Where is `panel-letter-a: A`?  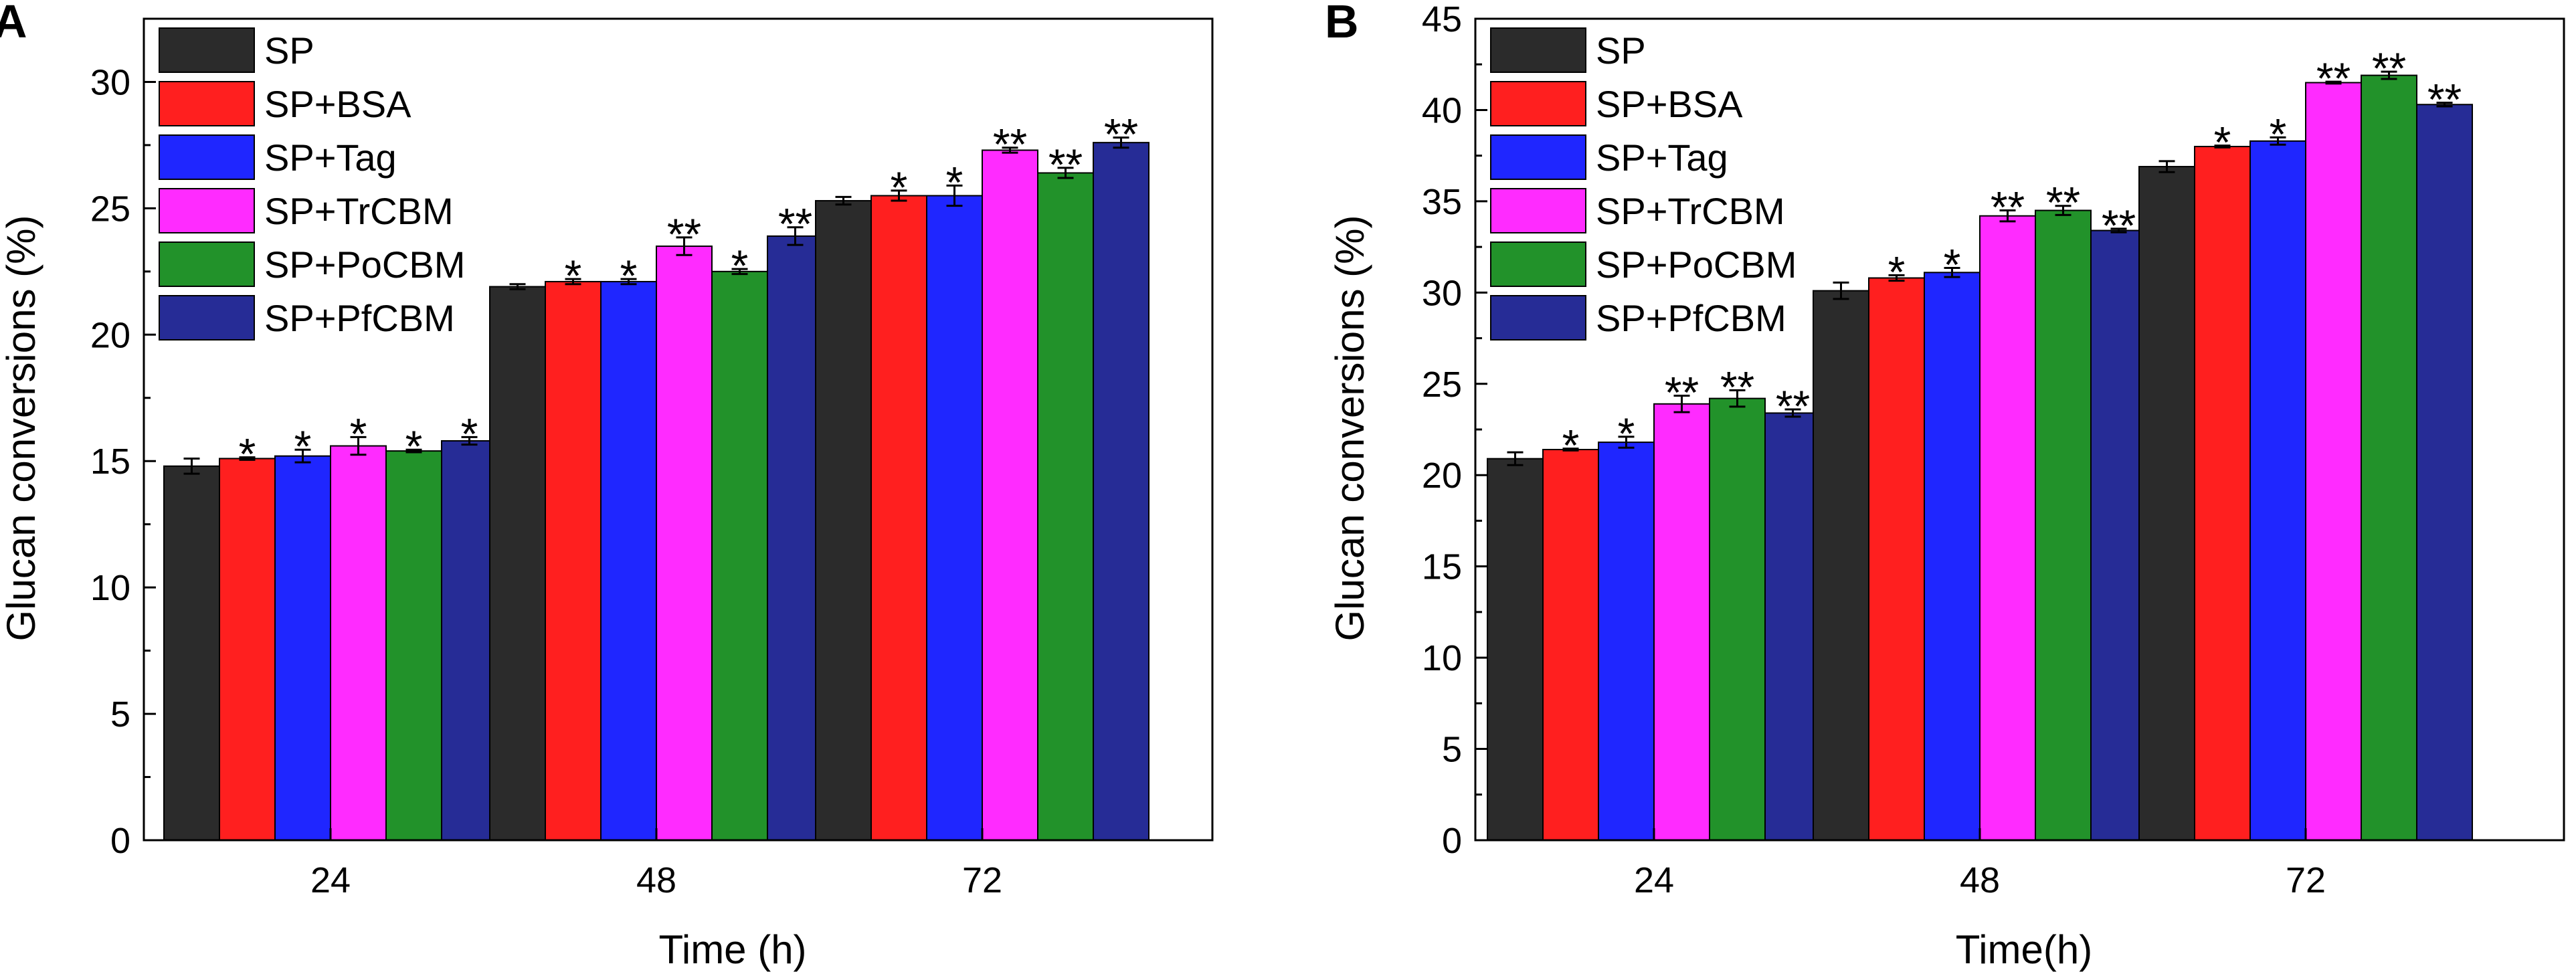 panel-letter-a: A is located at coordinates (13, 23).